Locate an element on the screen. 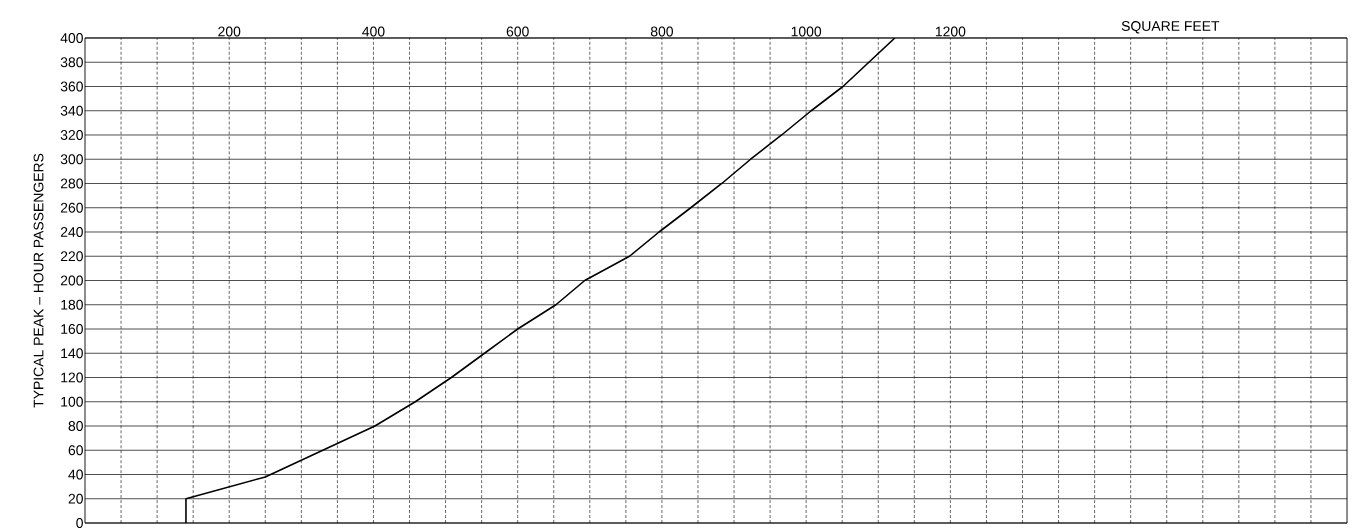 The width and height of the screenshot is (1355, 532). x-tick-label: 800 is located at coordinates (662, 31).